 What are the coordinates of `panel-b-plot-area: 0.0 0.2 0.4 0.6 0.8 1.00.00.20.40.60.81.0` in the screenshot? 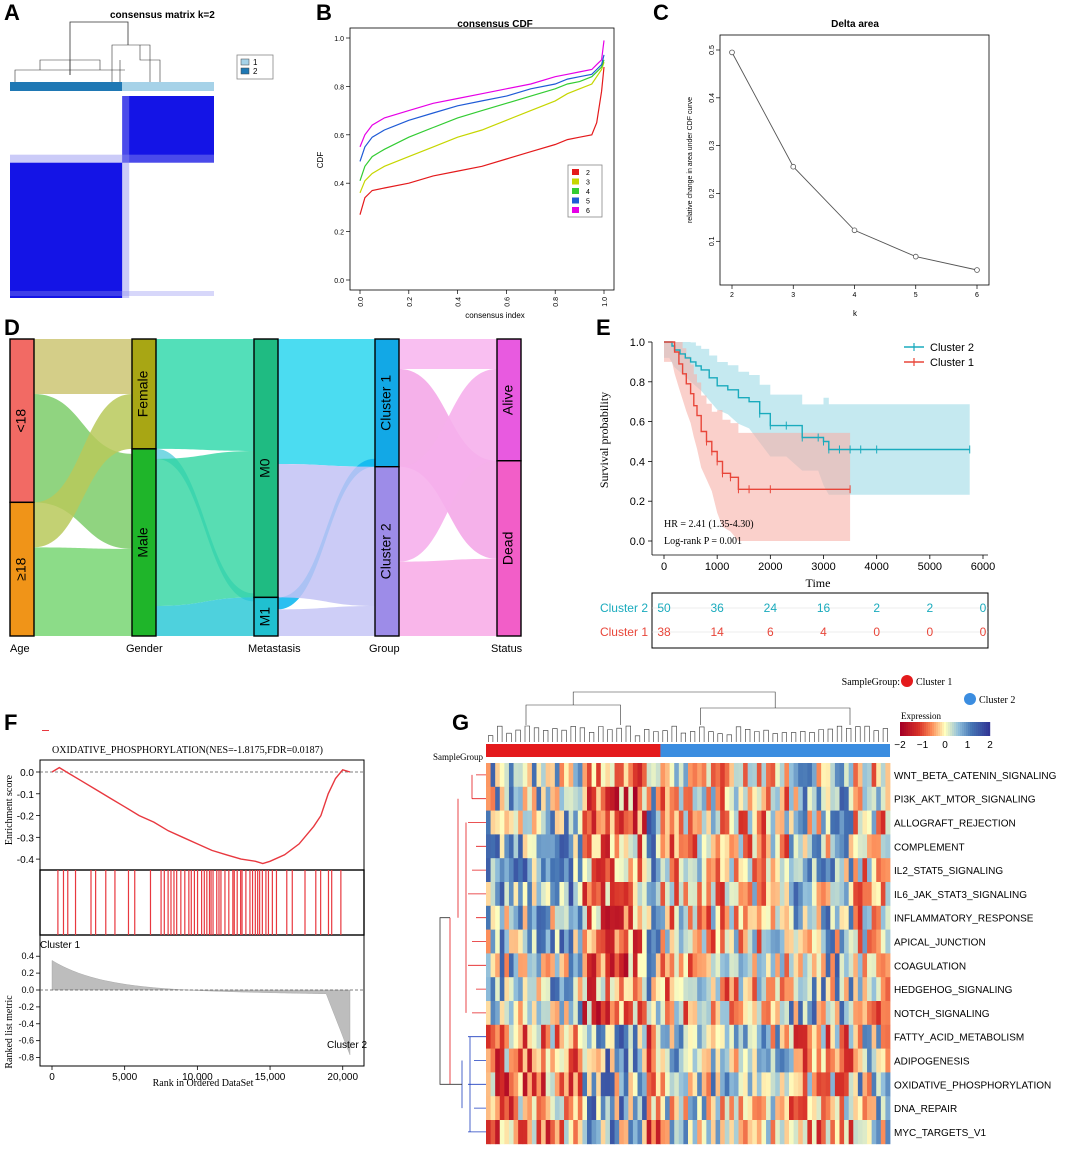 It's located at (474, 167).